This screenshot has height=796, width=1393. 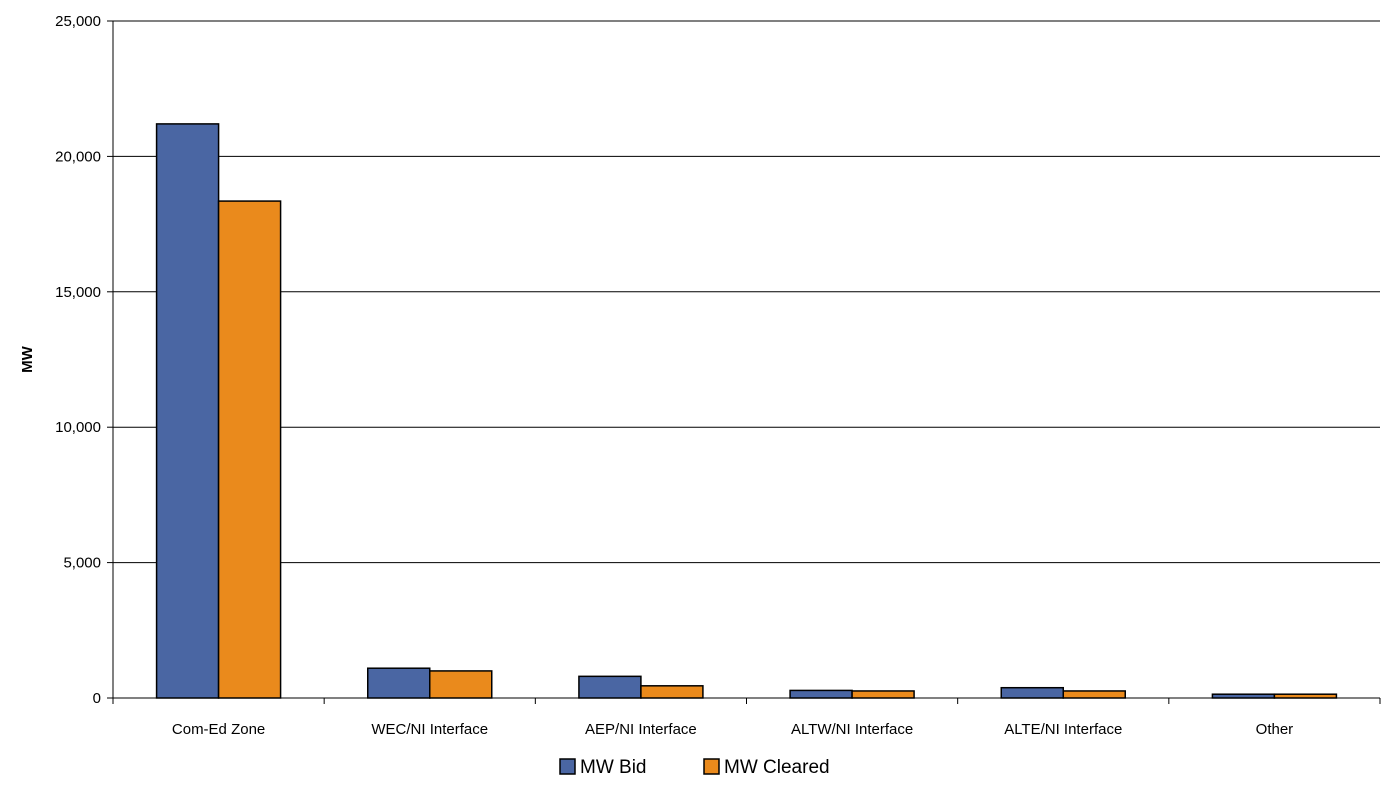 I want to click on y-tick-label: 5,000, so click(x=82, y=563).